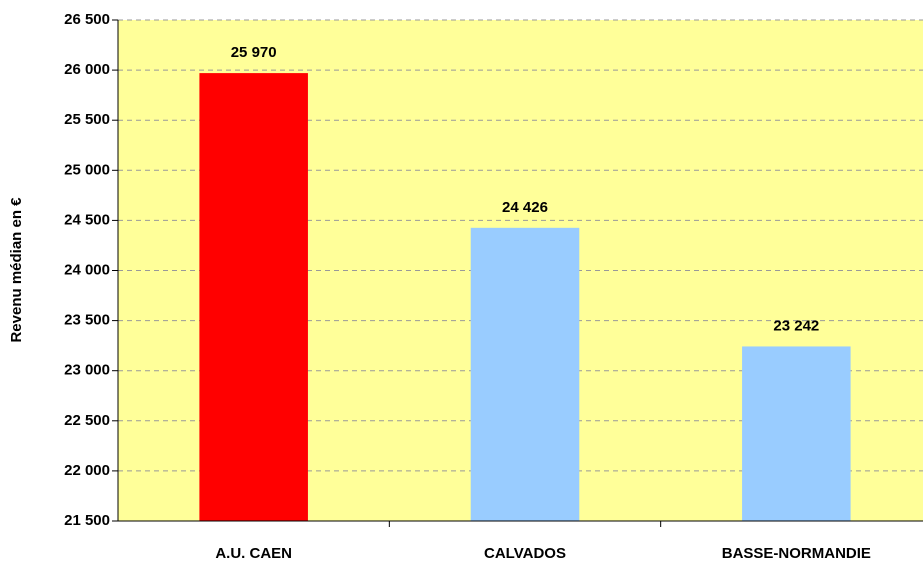 This screenshot has height=562, width=923. Describe the element at coordinates (87, 269) in the screenshot. I see `y-tick-label: 24 000` at that location.